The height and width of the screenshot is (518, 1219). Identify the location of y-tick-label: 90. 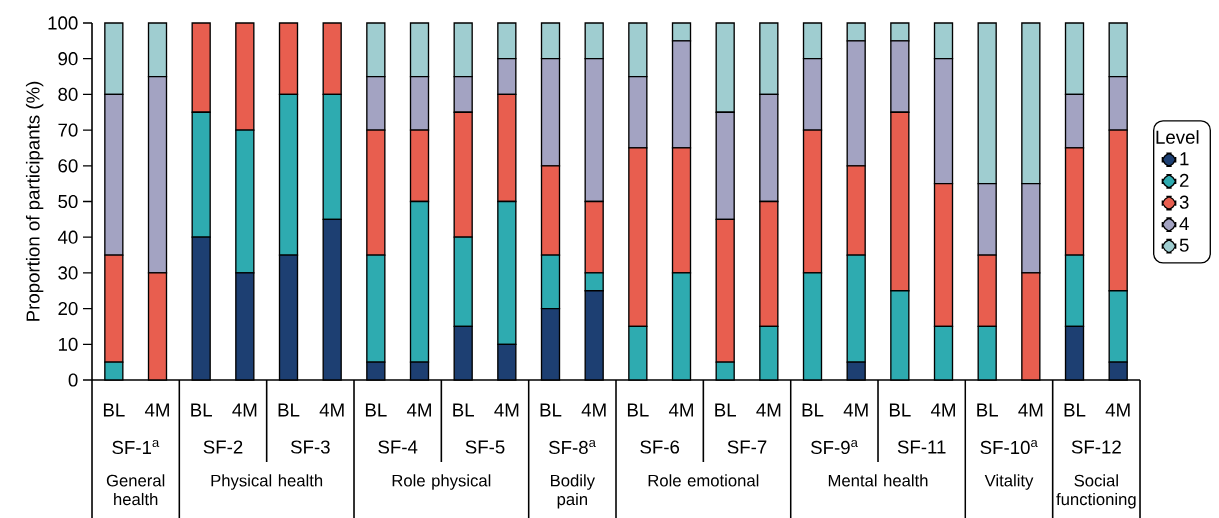
(68, 59).